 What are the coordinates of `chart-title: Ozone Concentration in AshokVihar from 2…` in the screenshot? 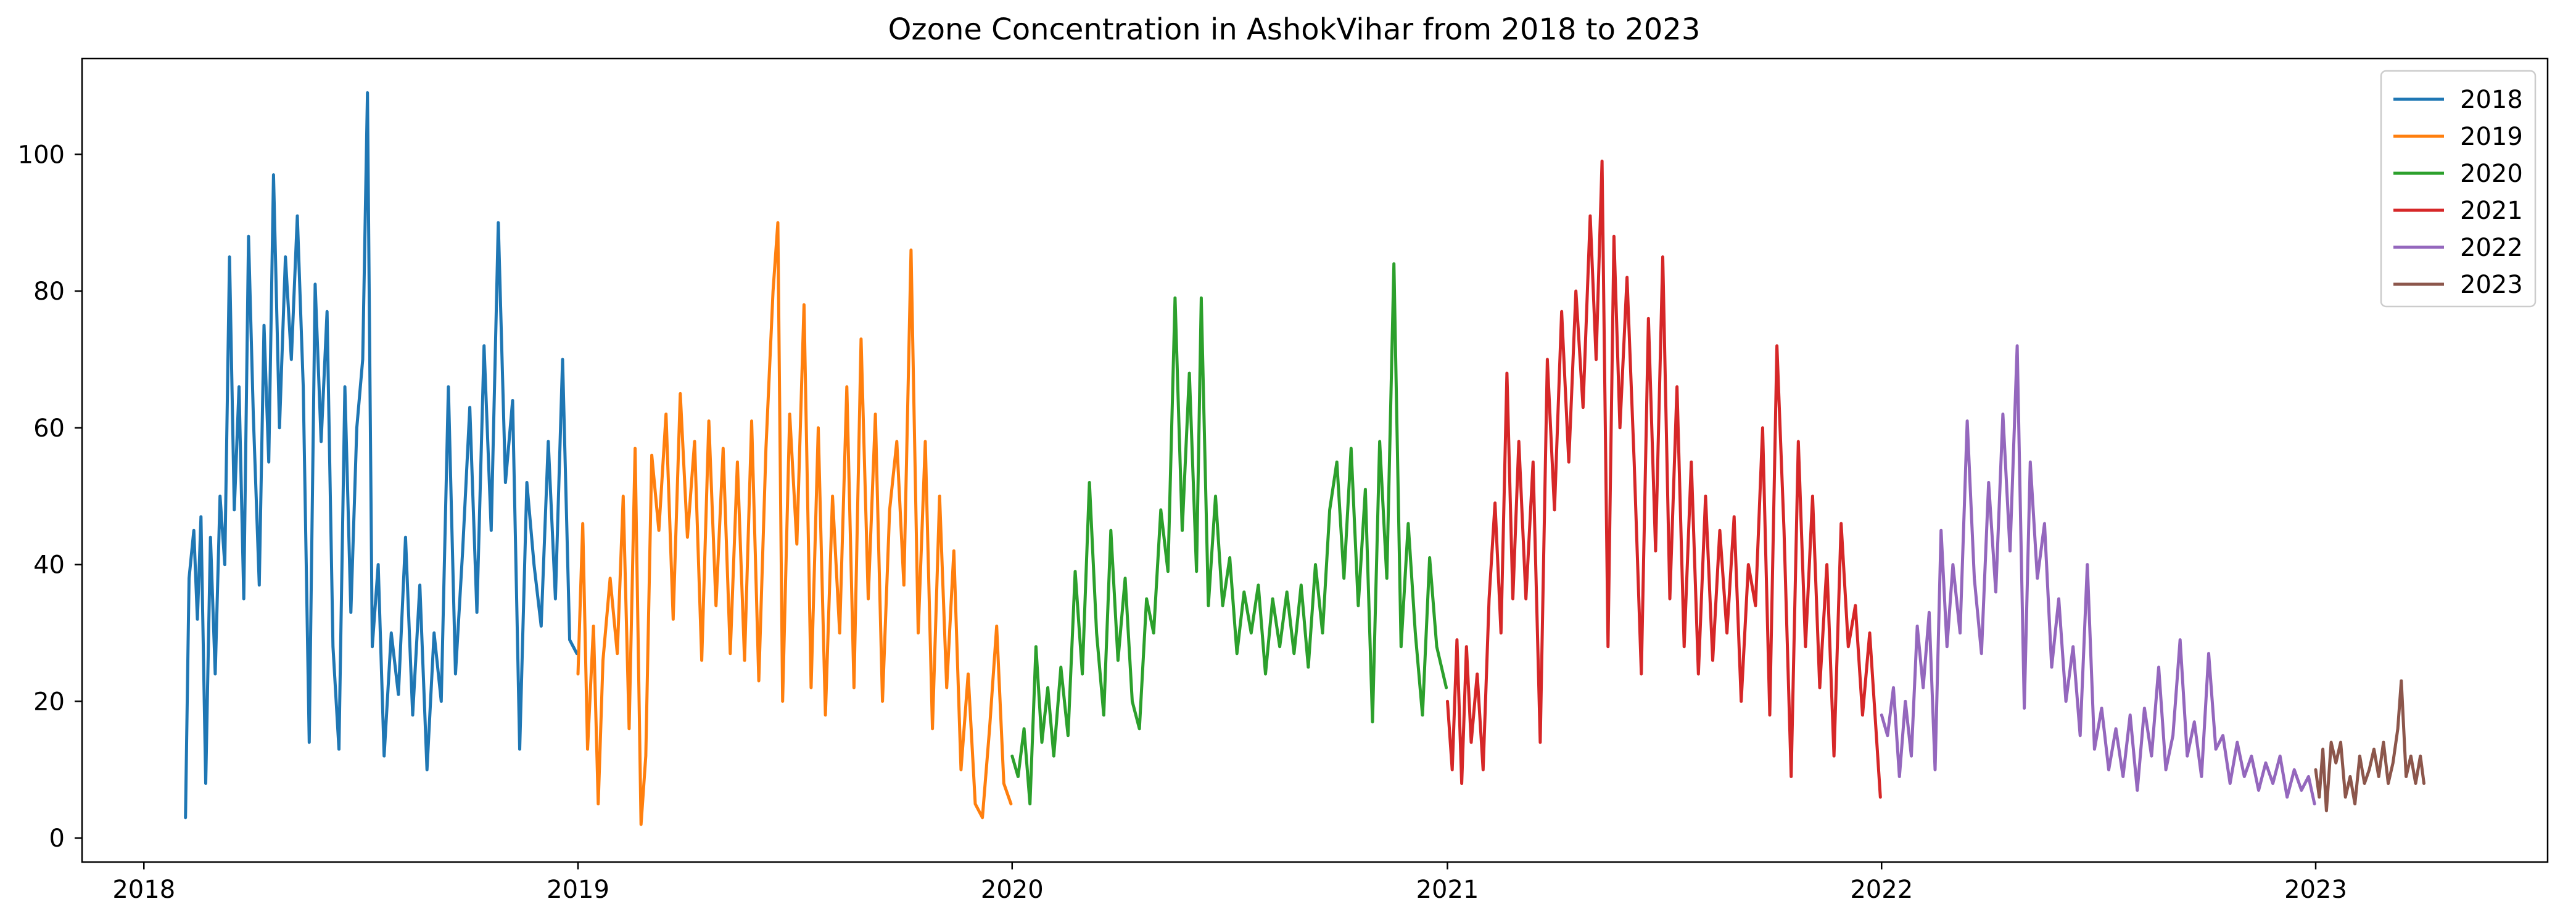 It's located at (1294, 29).